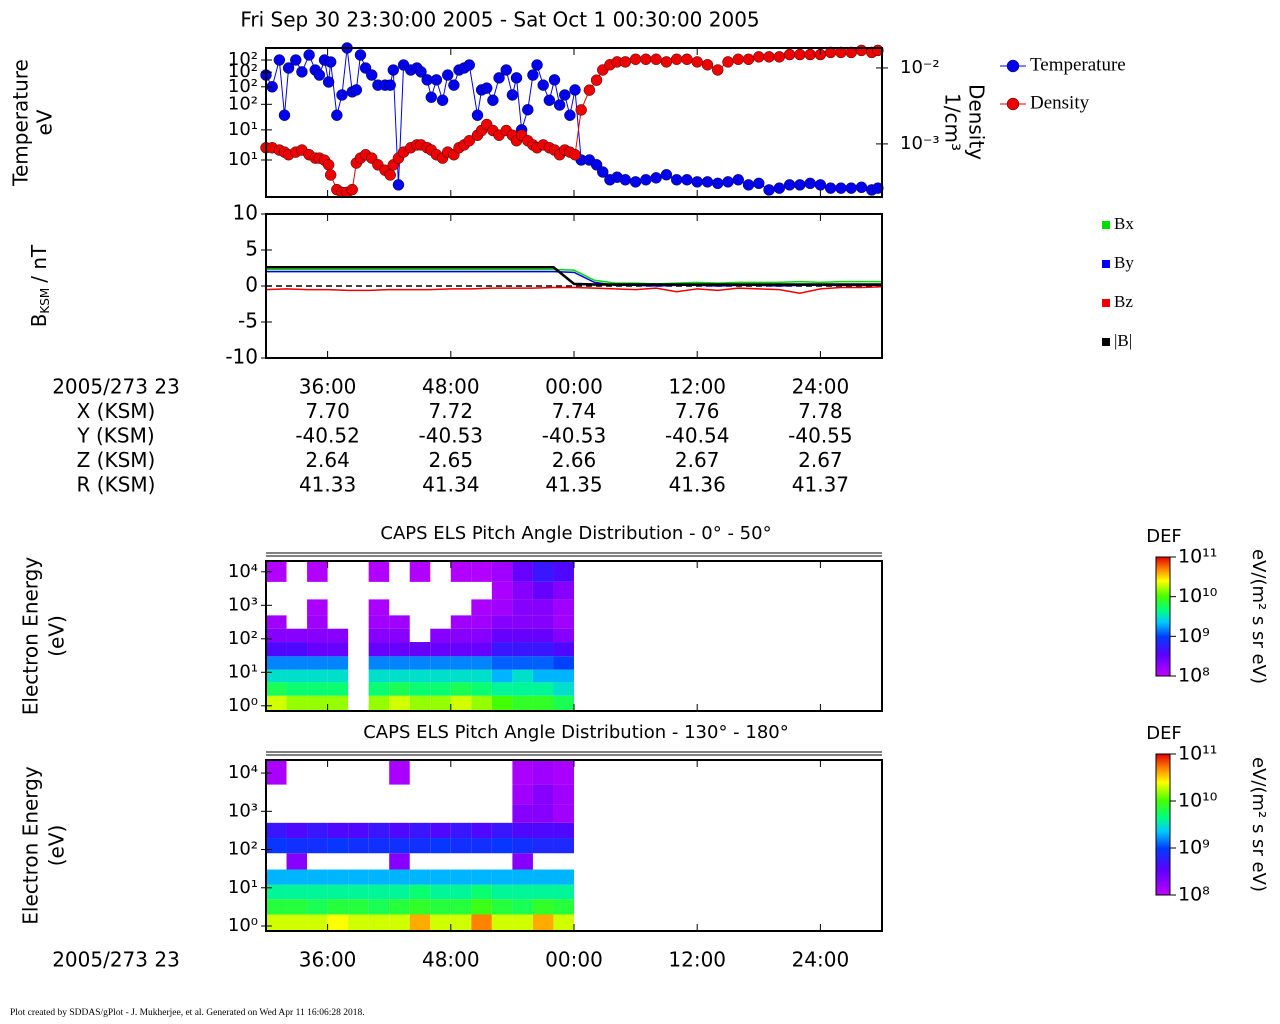 The image size is (1280, 1024). What do you see at coordinates (31, 636) in the screenshot?
I see `y-axis-label: Electron Energy` at bounding box center [31, 636].